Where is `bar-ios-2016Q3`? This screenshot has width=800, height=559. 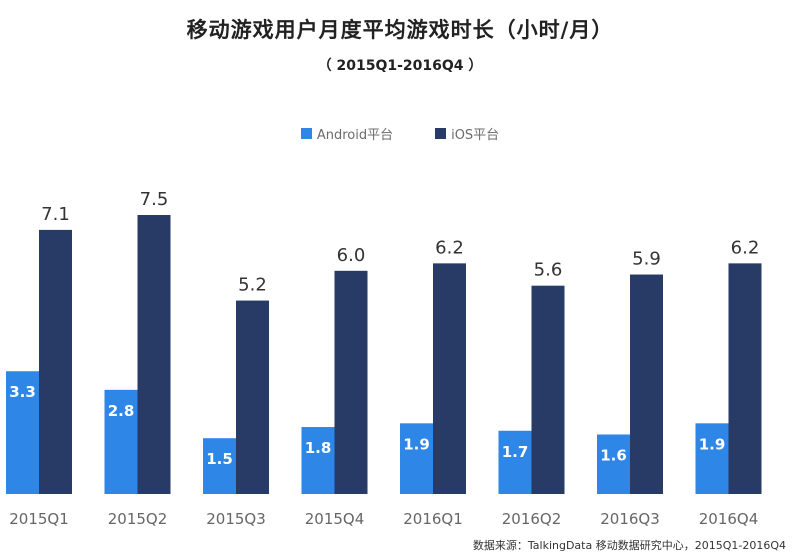
bar-ios-2016Q3 is located at coordinates (646, 384).